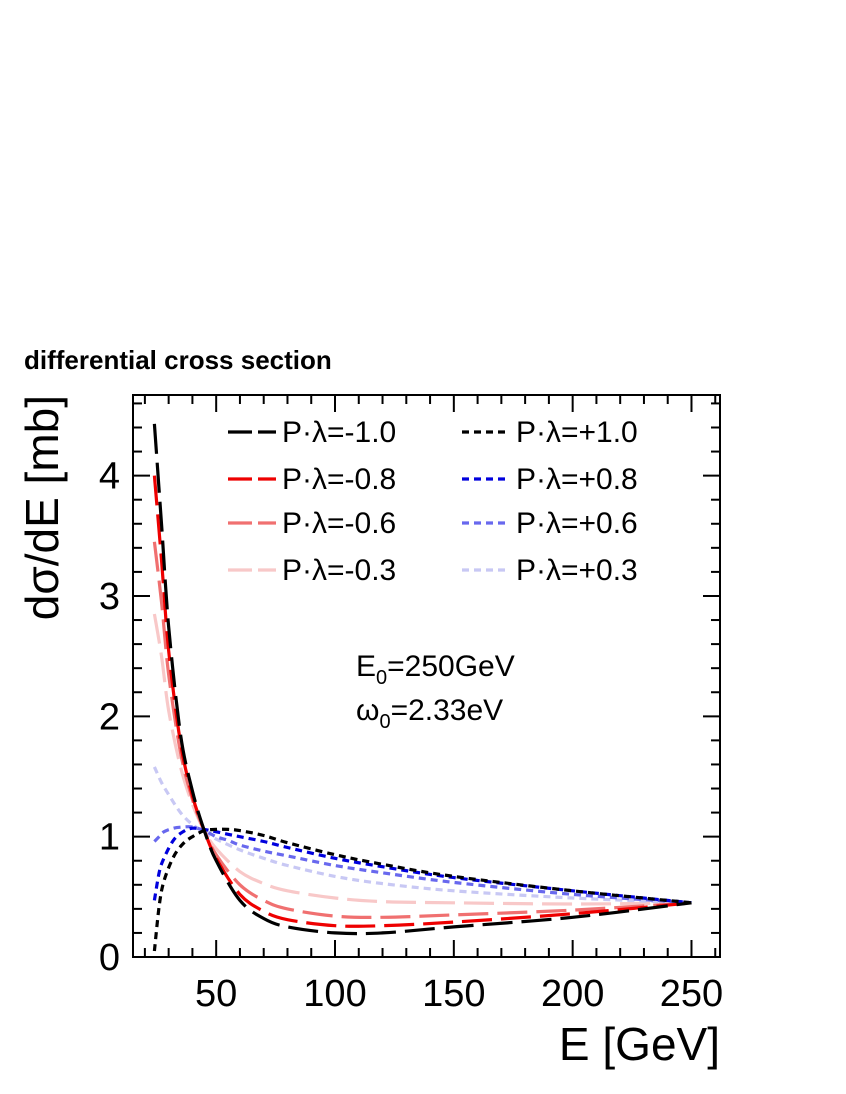 The height and width of the screenshot is (1094, 846). I want to click on annotation-energy-suffix: =250GeV, so click(451, 666).